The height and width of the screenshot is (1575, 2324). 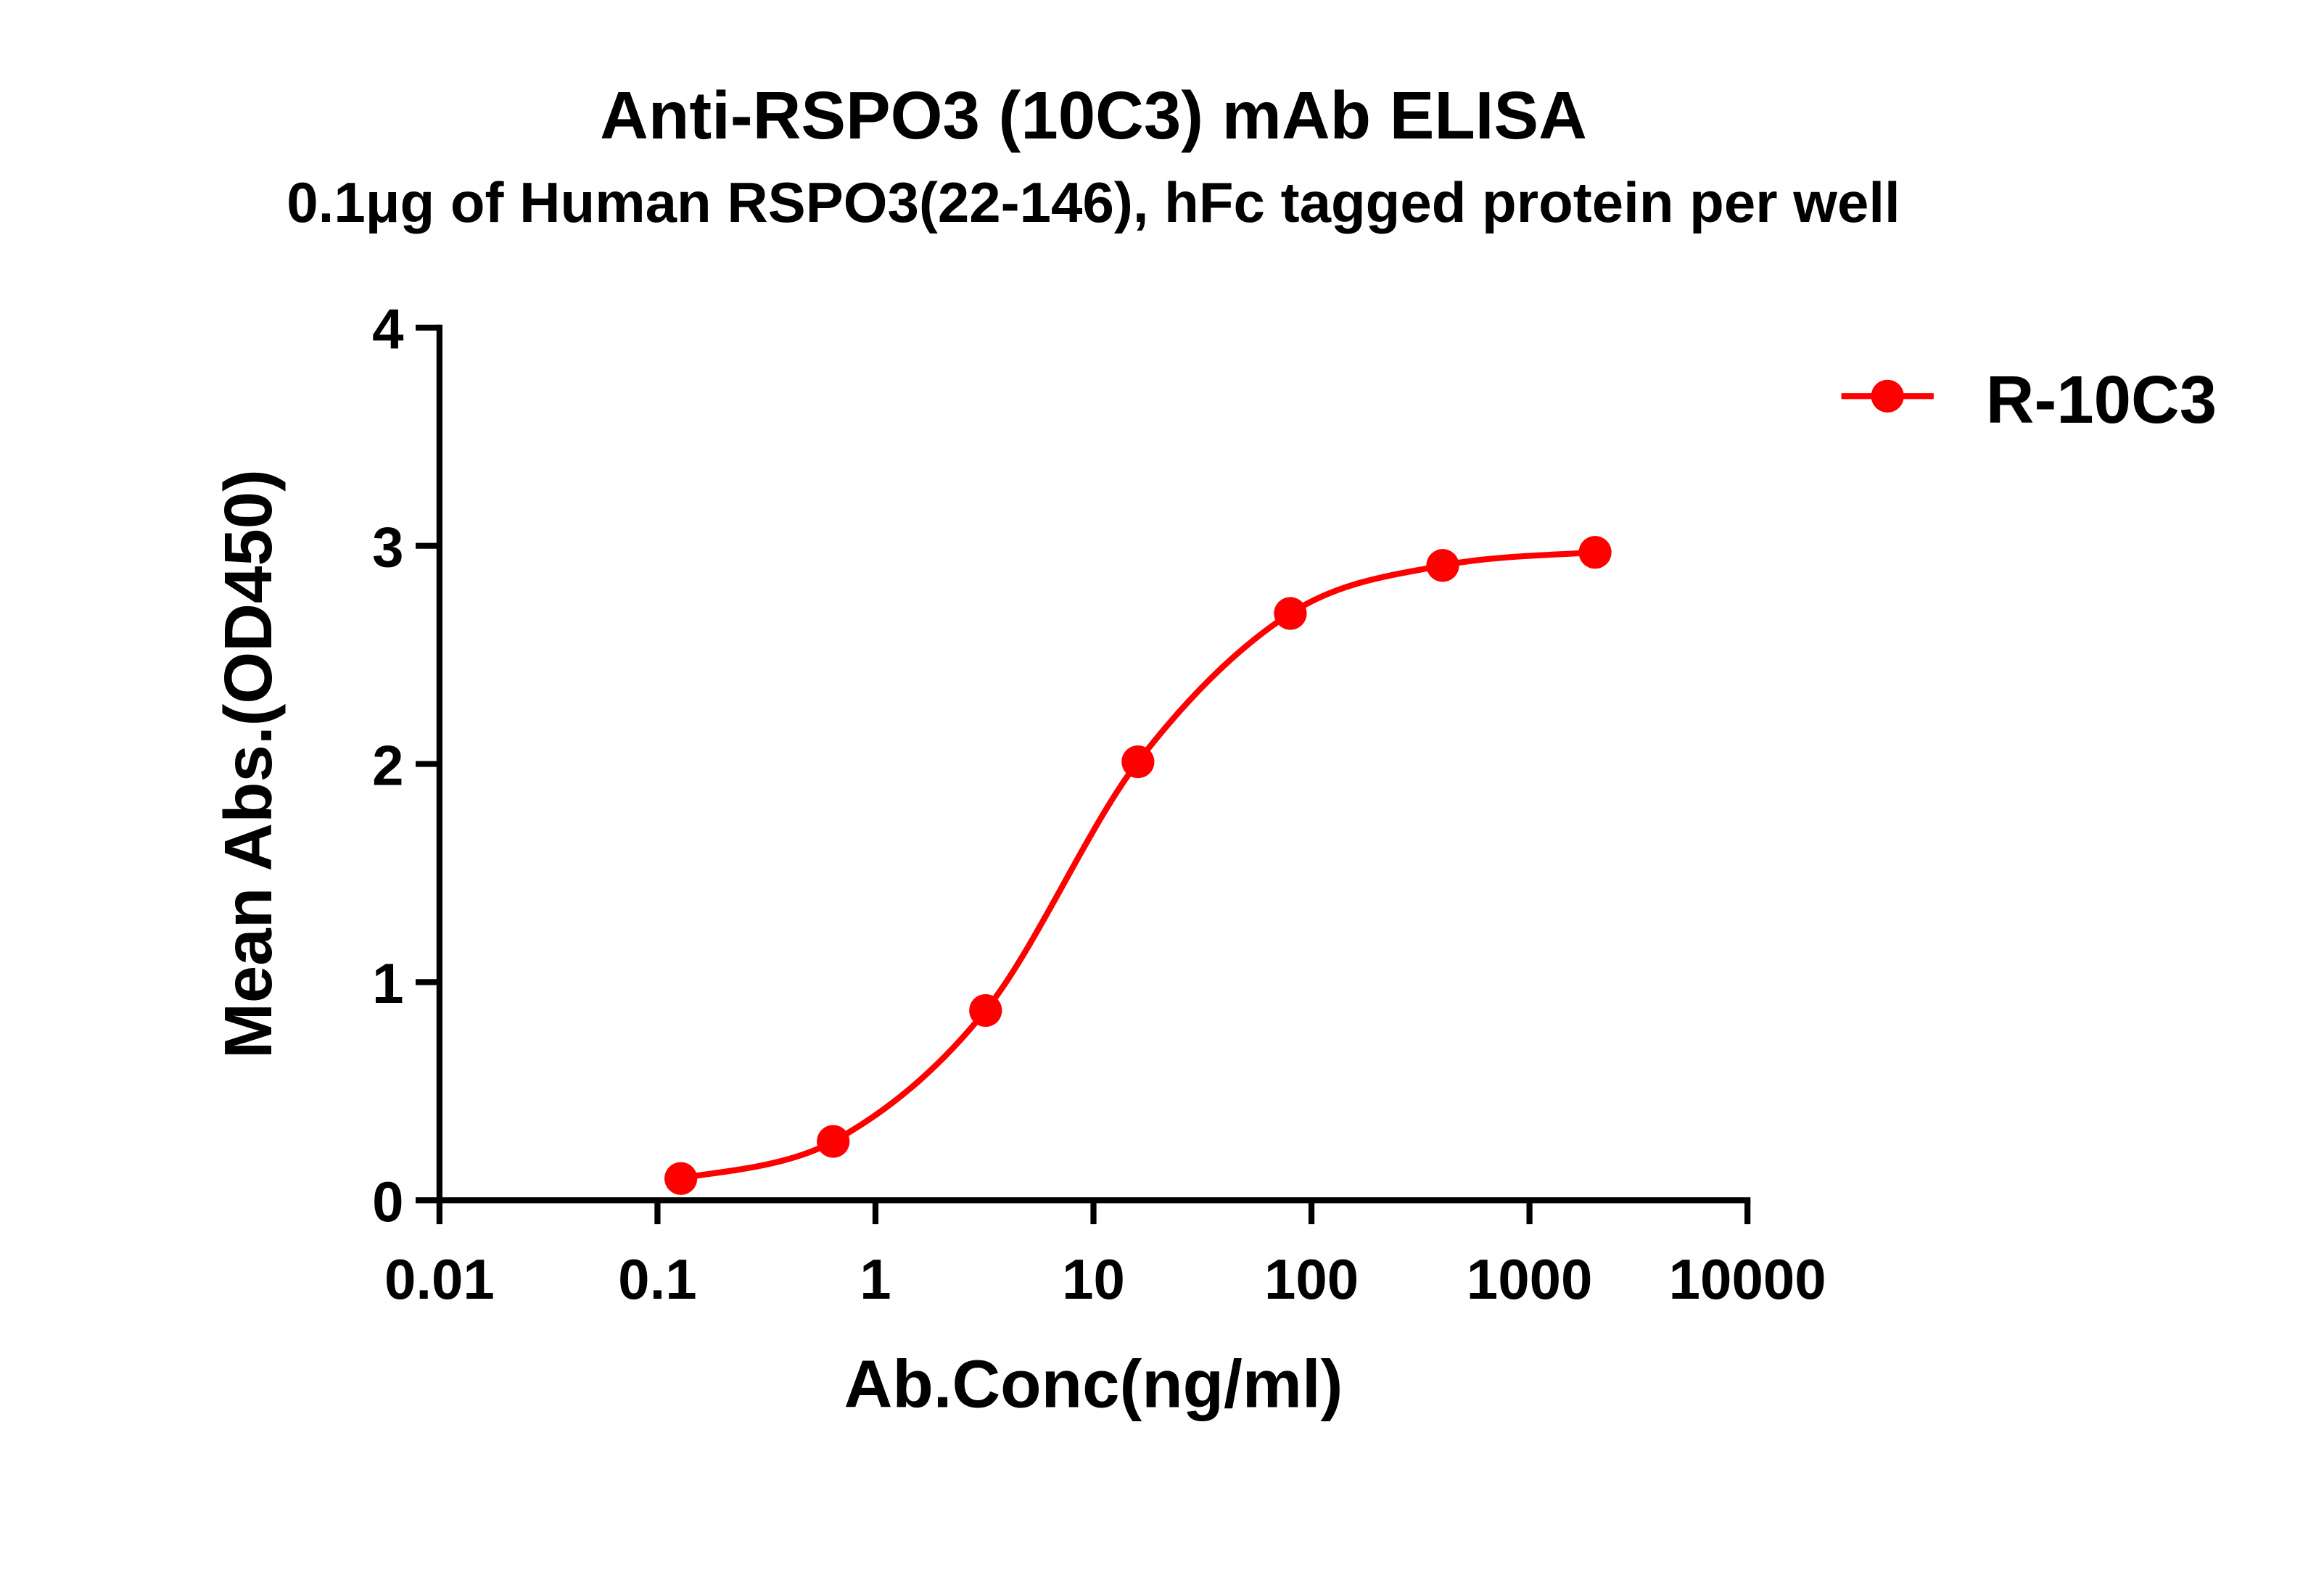 What do you see at coordinates (1530, 1279) in the screenshot?
I see `x-tick-label: 1000` at bounding box center [1530, 1279].